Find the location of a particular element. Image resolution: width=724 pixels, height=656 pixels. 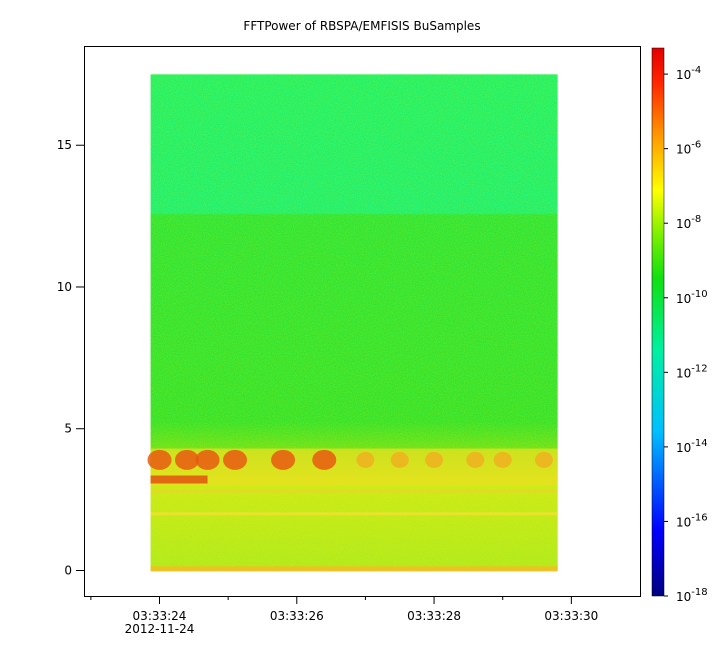

x-tick-date-label: 2012-11-24 is located at coordinates (160, 629).